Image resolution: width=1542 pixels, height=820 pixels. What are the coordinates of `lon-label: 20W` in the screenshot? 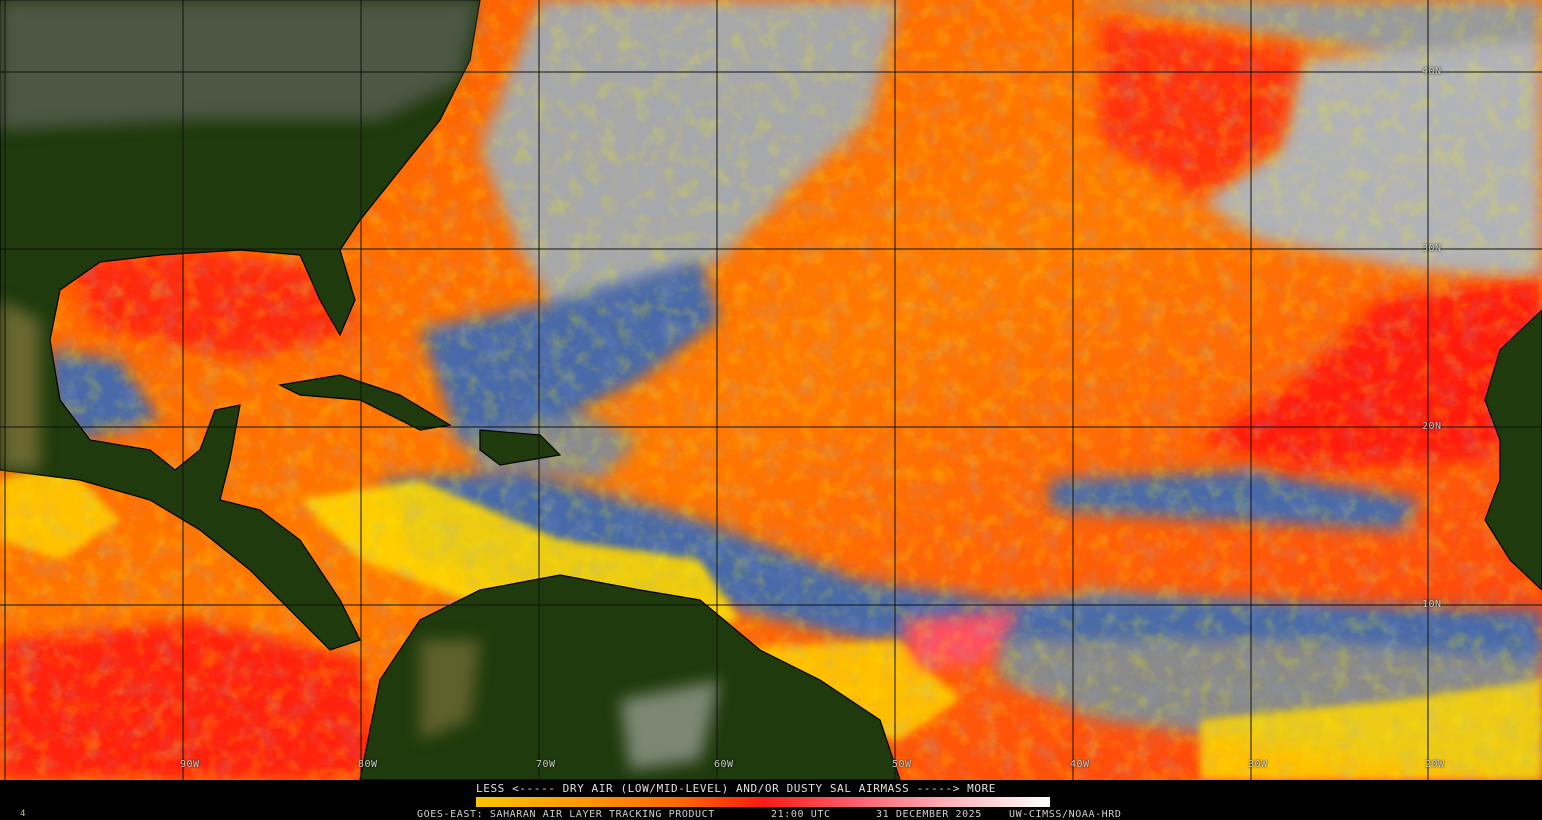 It's located at (1435, 764).